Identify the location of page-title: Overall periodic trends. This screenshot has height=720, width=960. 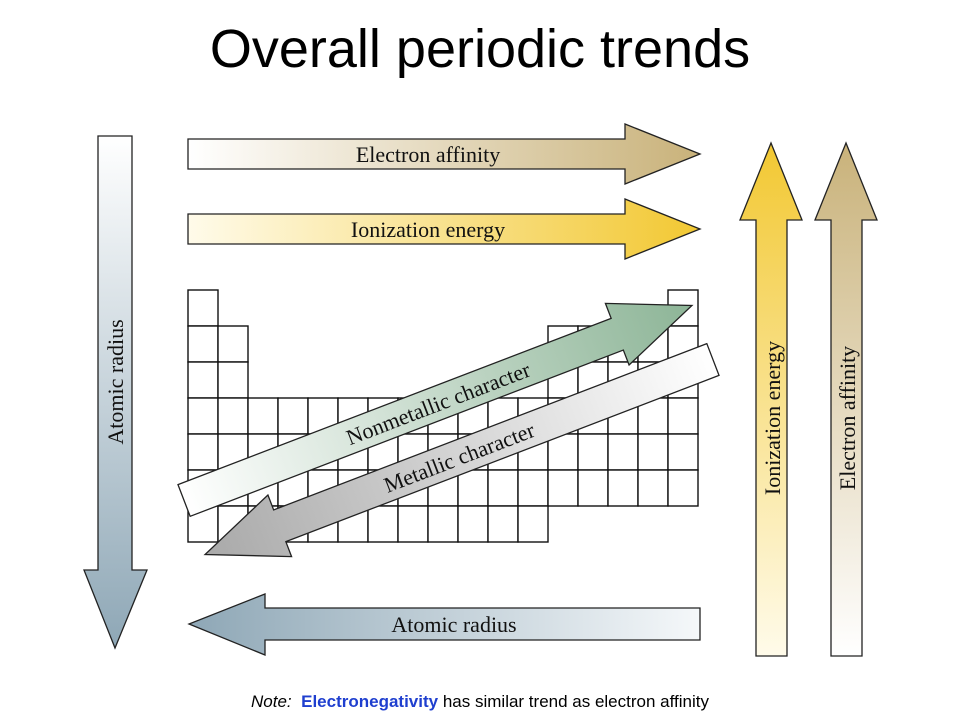
(480, 49).